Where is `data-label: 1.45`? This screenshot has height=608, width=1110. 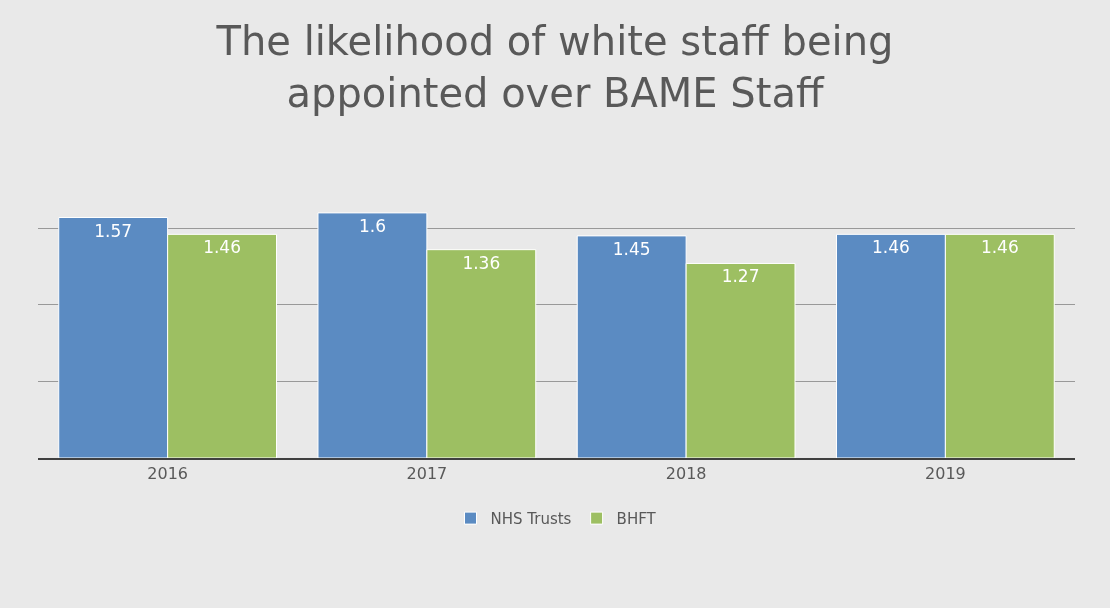 data-label: 1.45 is located at coordinates (631, 248).